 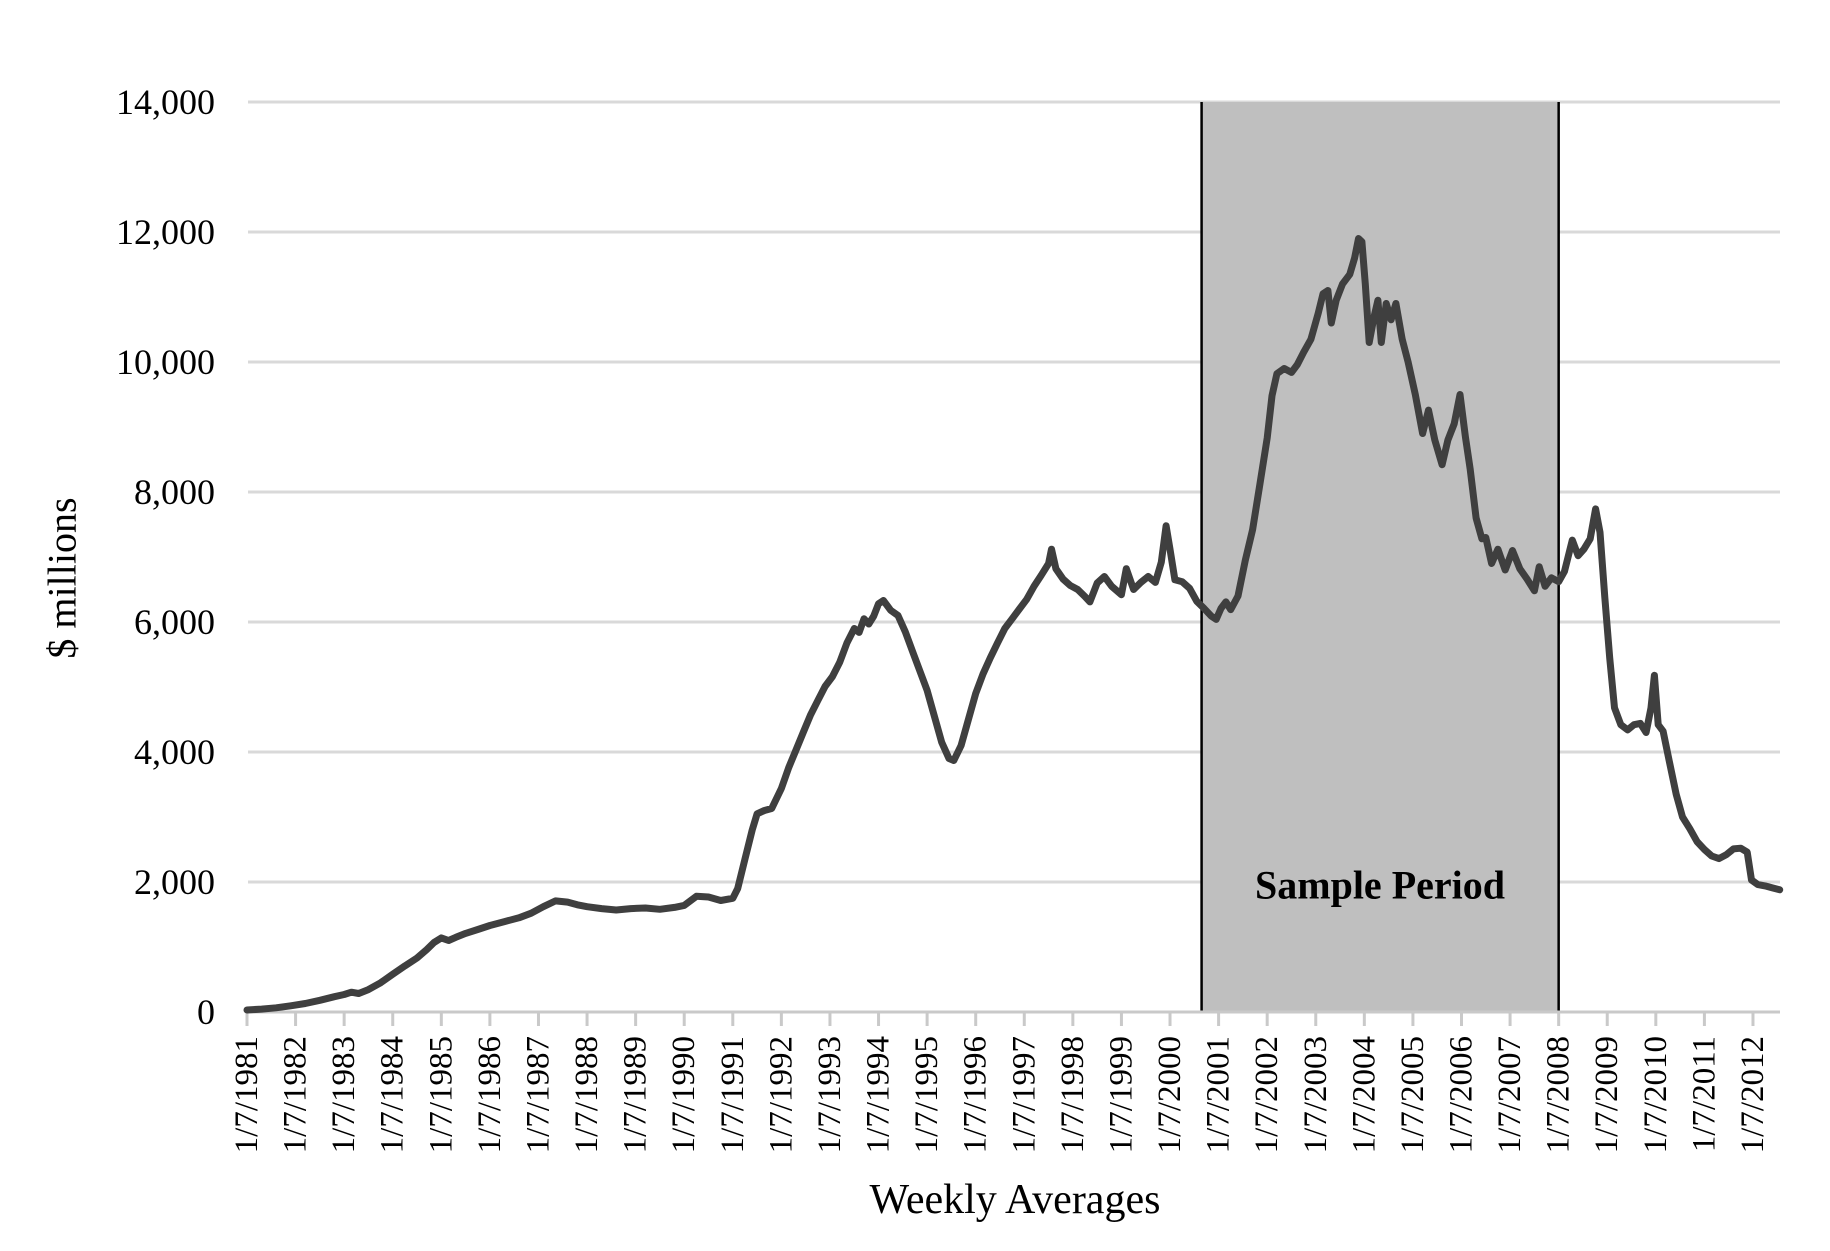 I want to click on x-tick-label: 1/7/2003, so click(x=1316, y=1094).